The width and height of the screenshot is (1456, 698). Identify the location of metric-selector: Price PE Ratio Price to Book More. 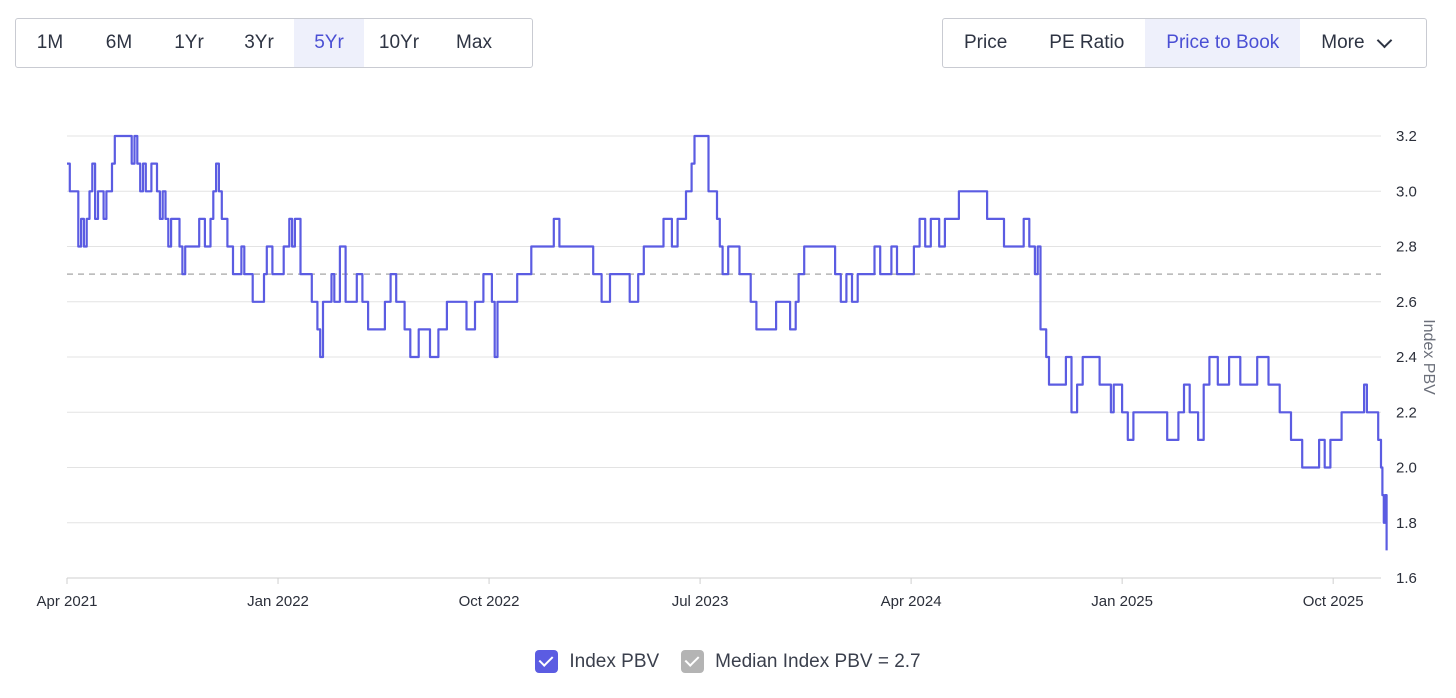
(1184, 43).